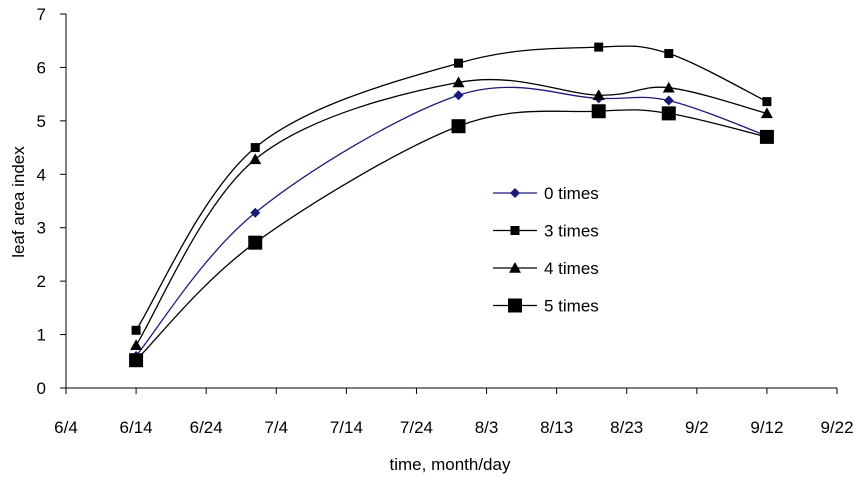  I want to click on y-tick-label: 0, so click(41, 388).